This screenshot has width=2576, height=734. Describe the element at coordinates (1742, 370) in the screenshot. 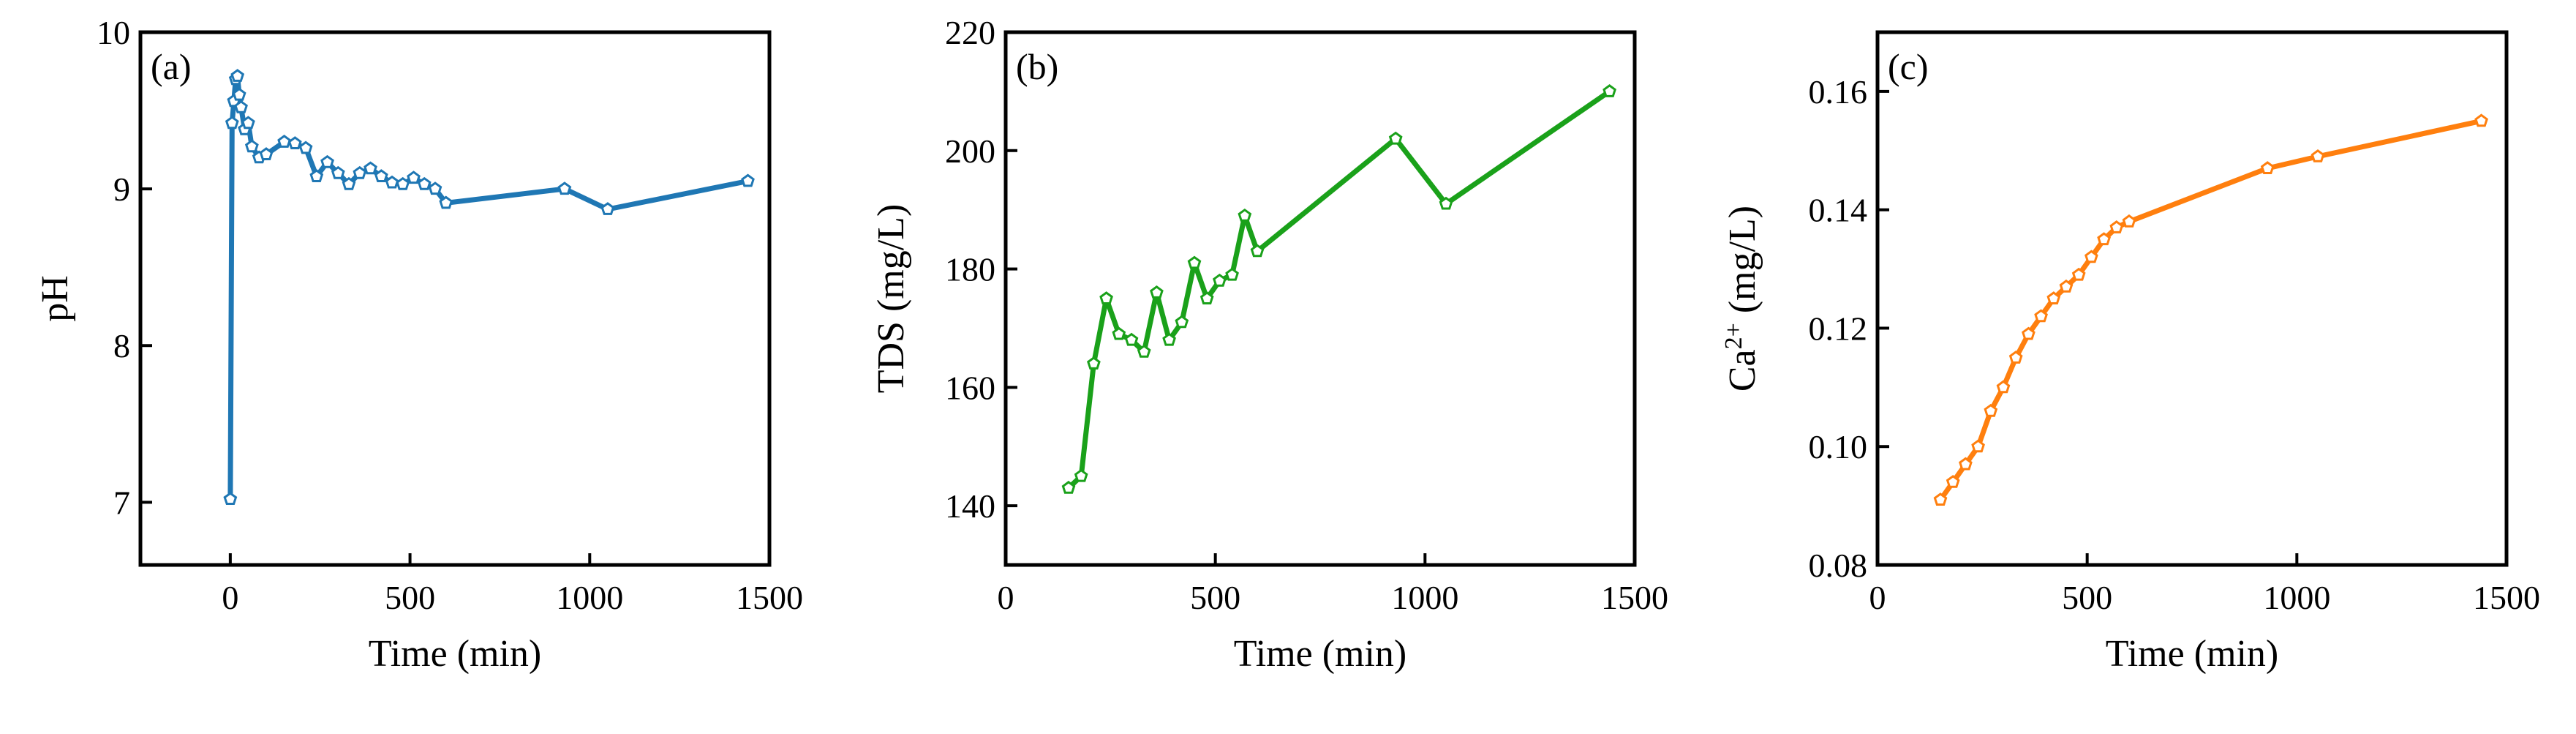

I see `y-axis-title-main: Ca` at that location.